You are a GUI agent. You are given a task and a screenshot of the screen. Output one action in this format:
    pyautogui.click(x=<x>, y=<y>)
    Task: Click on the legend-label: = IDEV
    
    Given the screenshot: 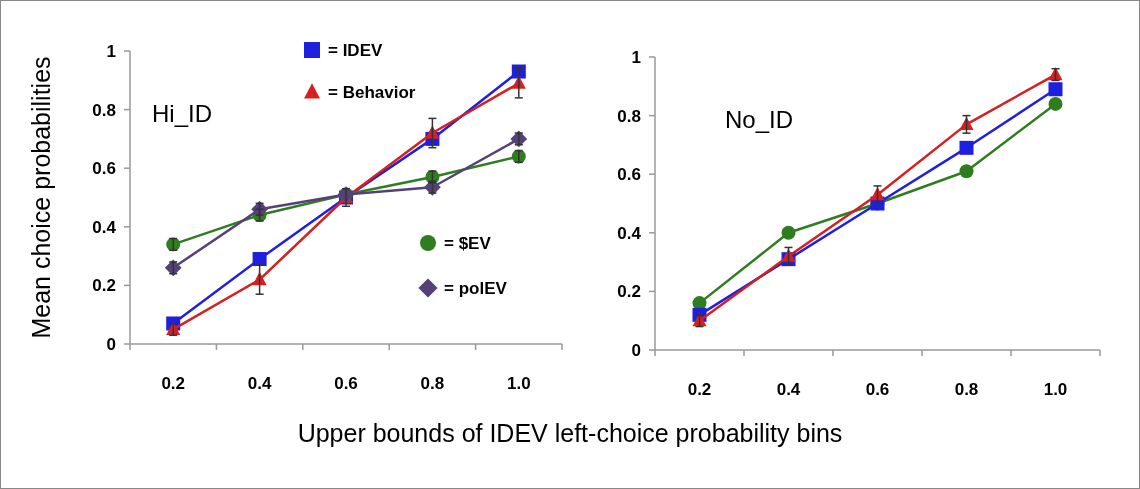 What is the action you would take?
    pyautogui.click(x=355, y=50)
    